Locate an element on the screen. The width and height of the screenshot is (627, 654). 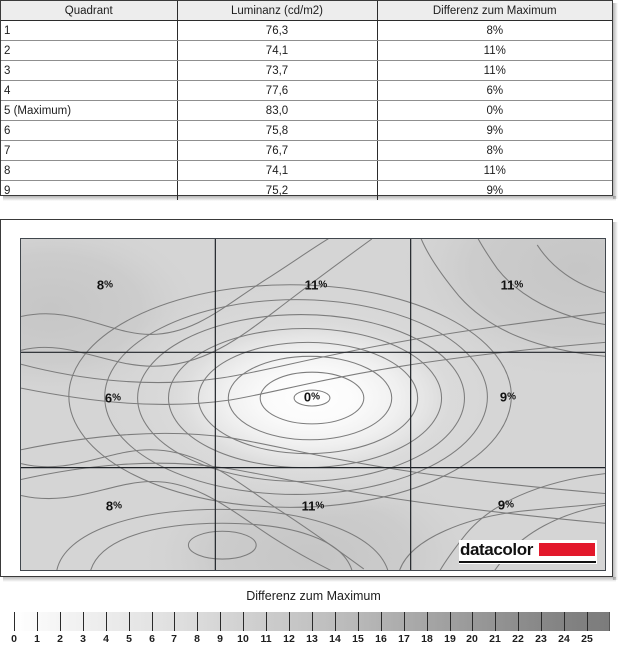
quadrant-label-2: 11% is located at coordinates (316, 285).